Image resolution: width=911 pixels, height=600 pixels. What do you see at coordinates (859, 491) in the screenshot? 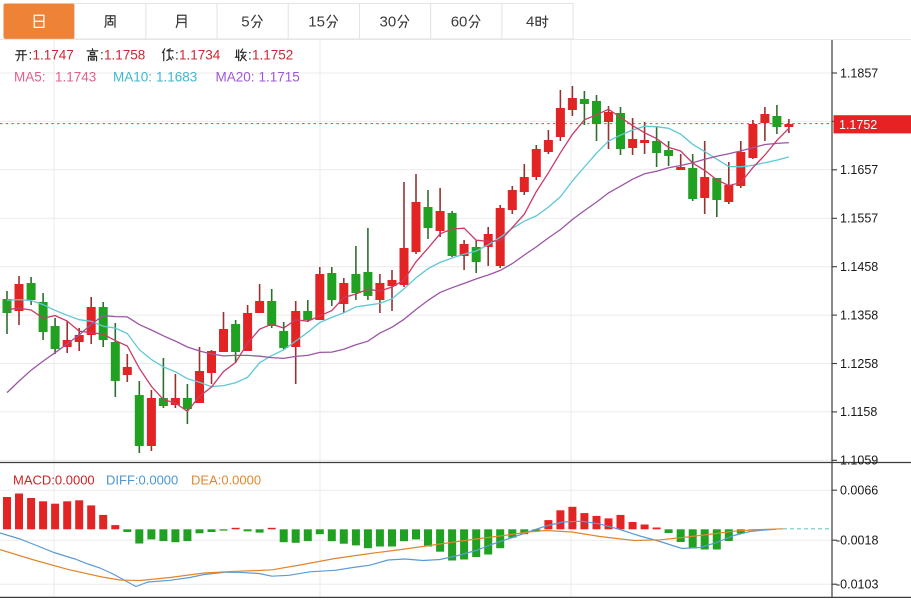
I see `svg-text: 0.0066` at bounding box center [859, 491].